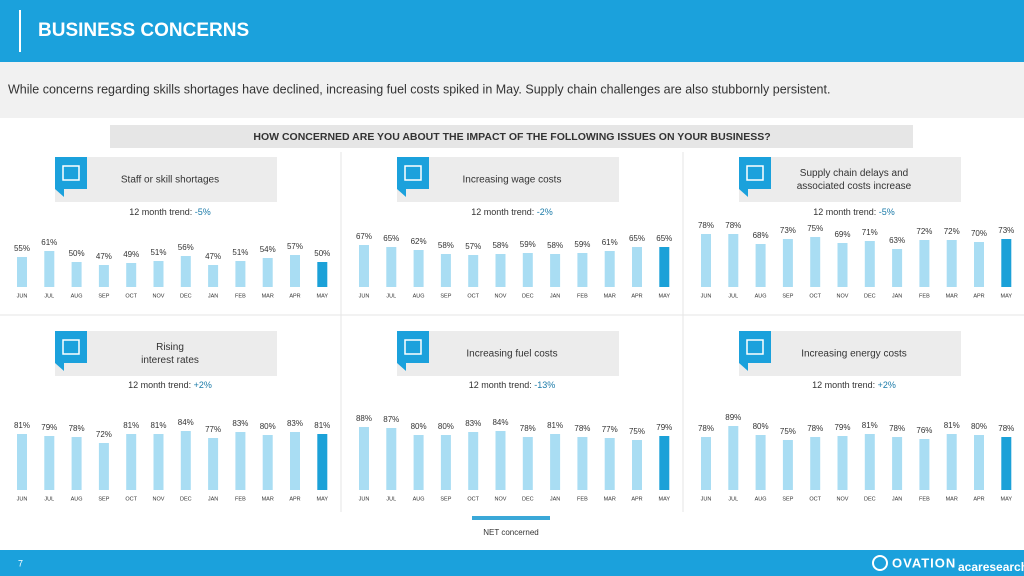 The image size is (1024, 576). What do you see at coordinates (880, 563) in the screenshot?
I see `logo-icon` at bounding box center [880, 563].